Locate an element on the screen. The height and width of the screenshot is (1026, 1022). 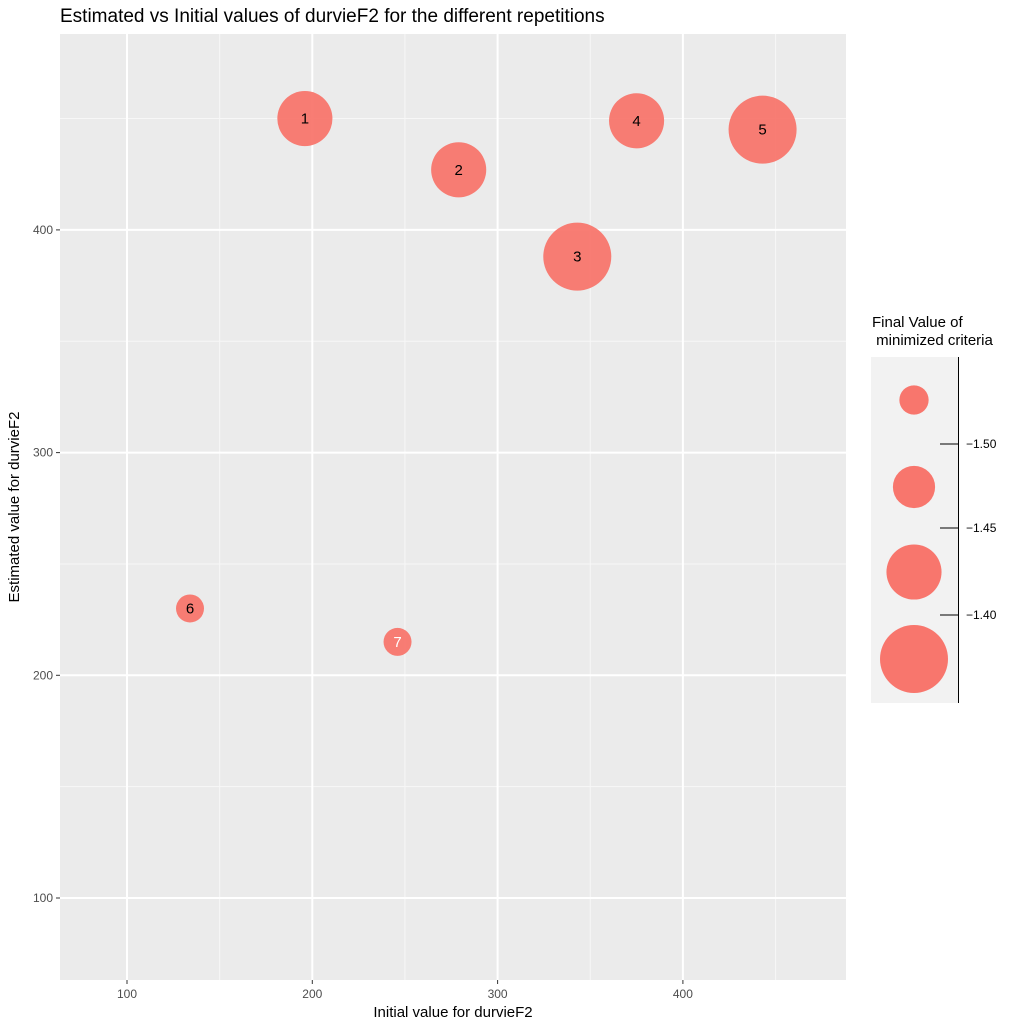
legend-title-line1: Final Value of is located at coordinates (917, 322).